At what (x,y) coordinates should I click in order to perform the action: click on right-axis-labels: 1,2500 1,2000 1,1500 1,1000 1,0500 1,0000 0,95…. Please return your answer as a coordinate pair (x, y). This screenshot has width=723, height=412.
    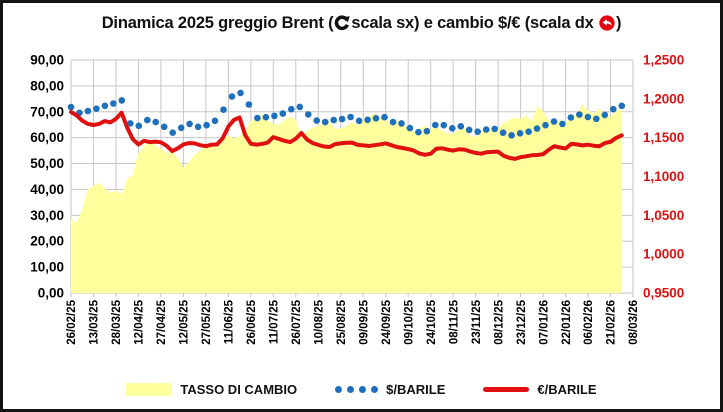
    Looking at the image, I should click on (663, 177).